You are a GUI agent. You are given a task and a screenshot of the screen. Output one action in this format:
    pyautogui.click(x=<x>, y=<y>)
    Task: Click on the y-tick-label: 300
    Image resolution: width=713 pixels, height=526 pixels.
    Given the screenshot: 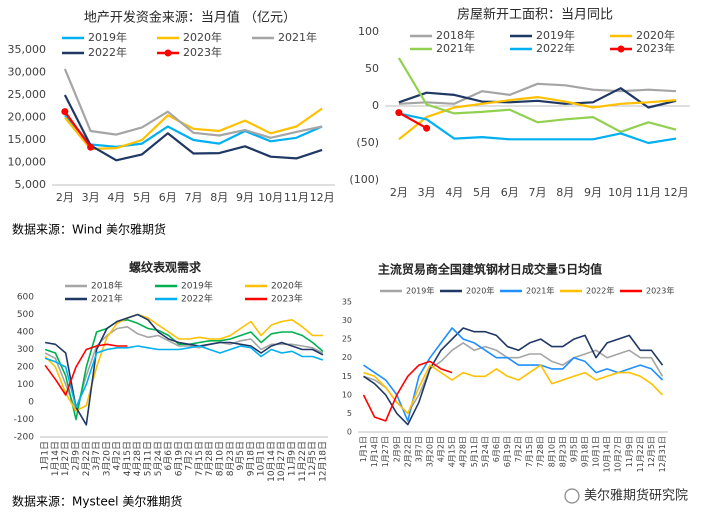 What is the action you would take?
    pyautogui.click(x=25, y=350)
    